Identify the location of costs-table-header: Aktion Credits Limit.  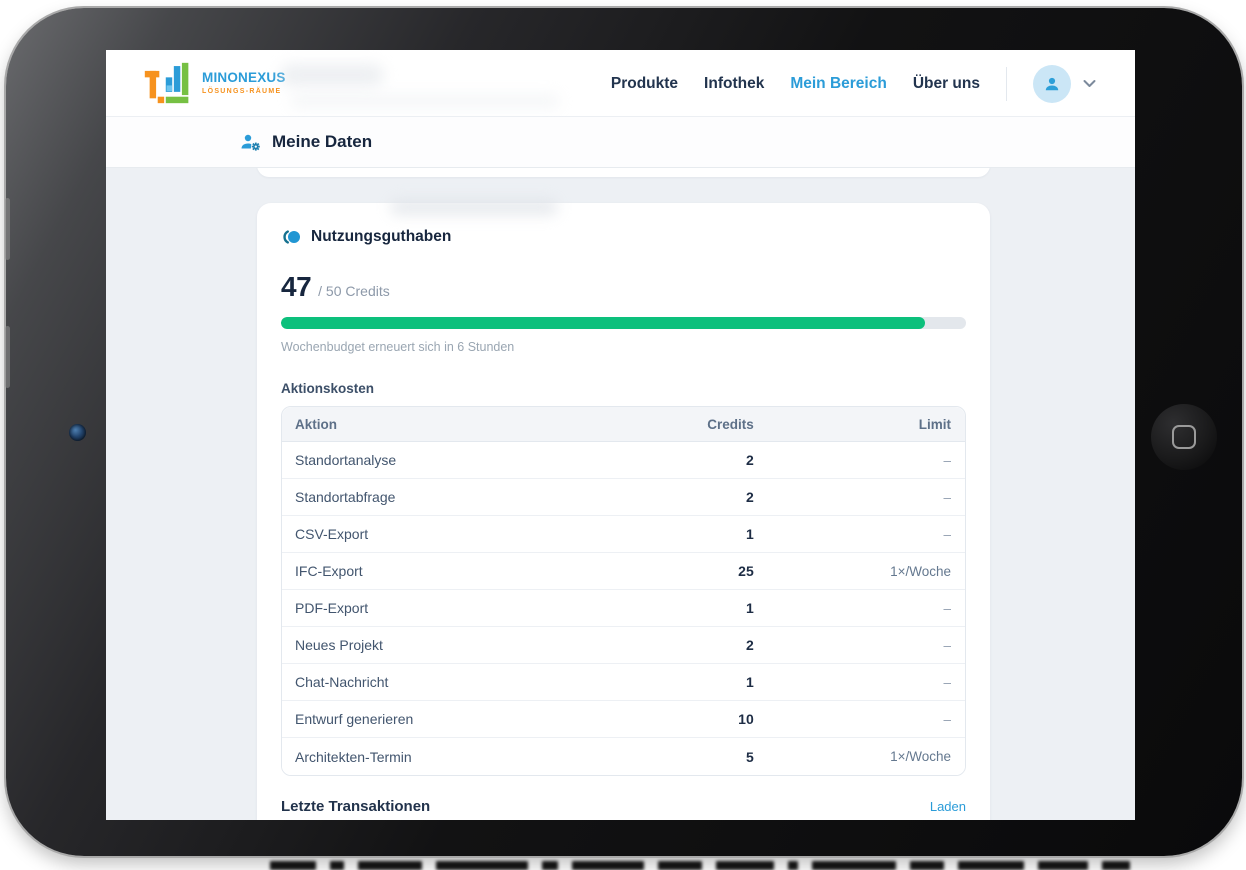
(623, 424).